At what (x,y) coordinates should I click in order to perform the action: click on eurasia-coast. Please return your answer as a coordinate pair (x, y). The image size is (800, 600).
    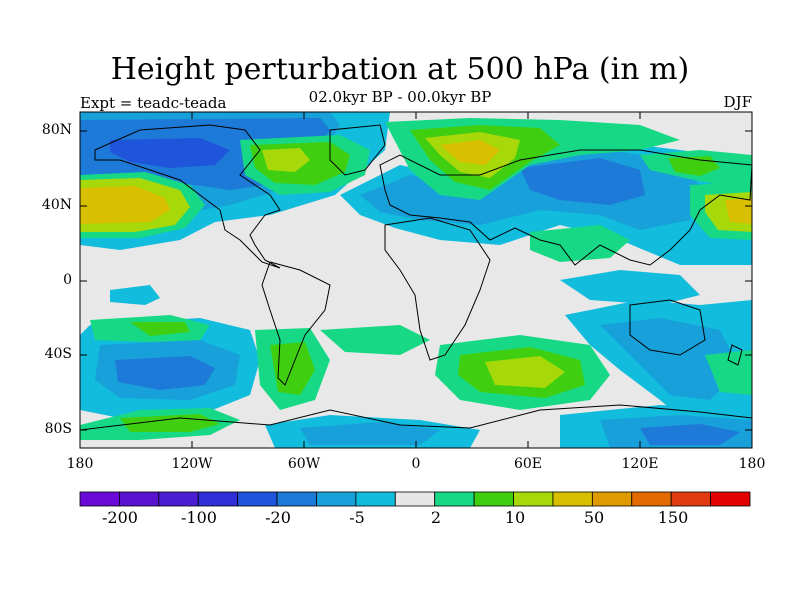
    Looking at the image, I should click on (565, 207).